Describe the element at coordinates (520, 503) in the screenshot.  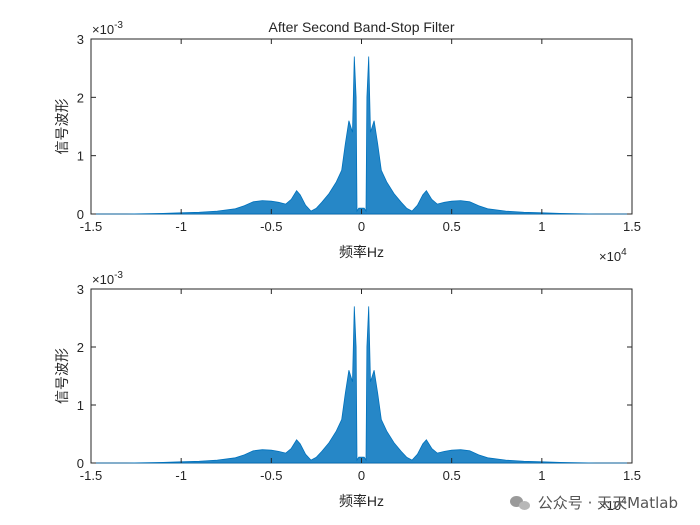
I see `wechat-icon` at that location.